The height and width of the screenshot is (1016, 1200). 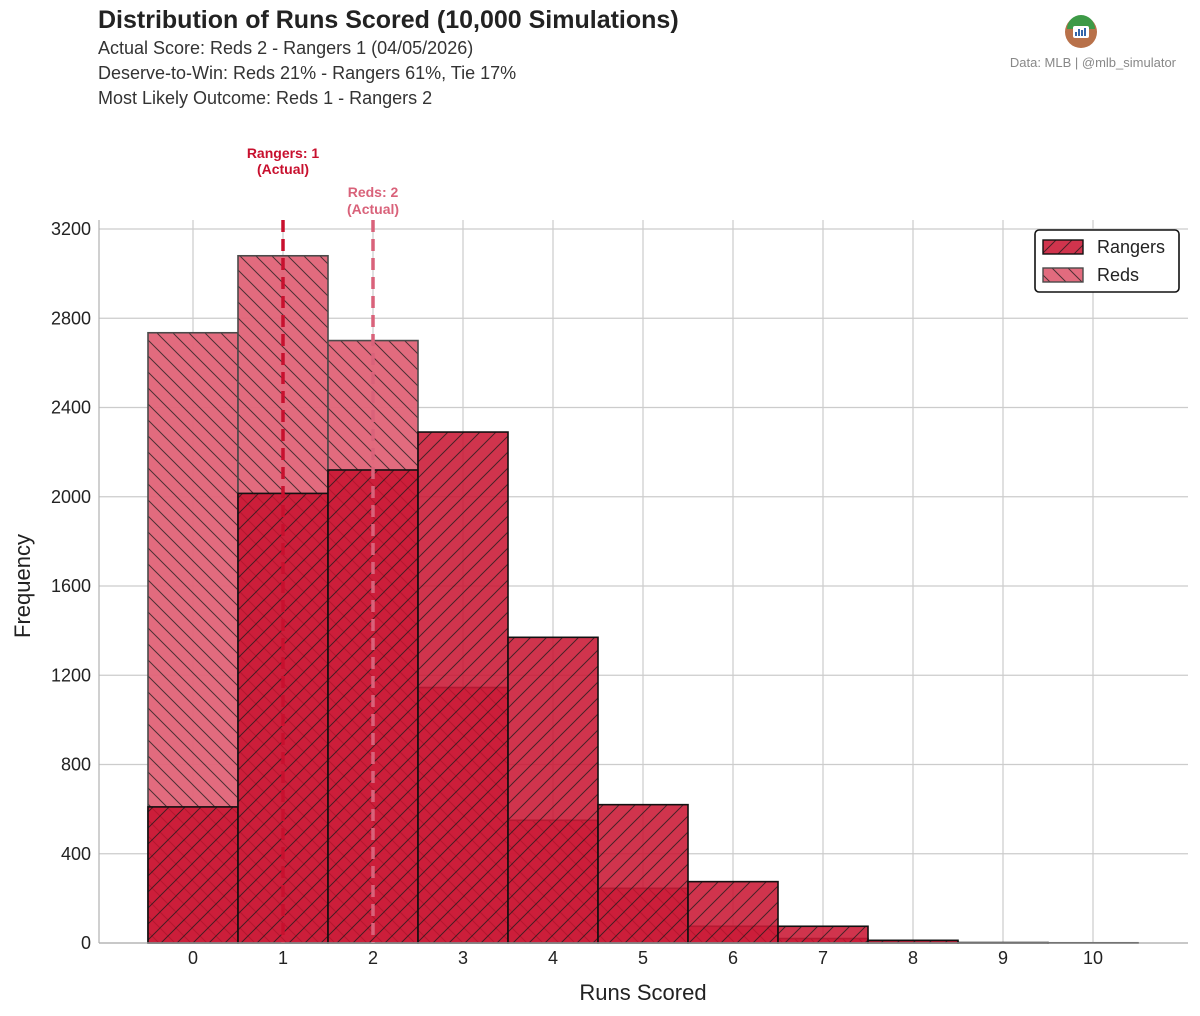 I want to click on y-tick-label: 2400, so click(x=71, y=408).